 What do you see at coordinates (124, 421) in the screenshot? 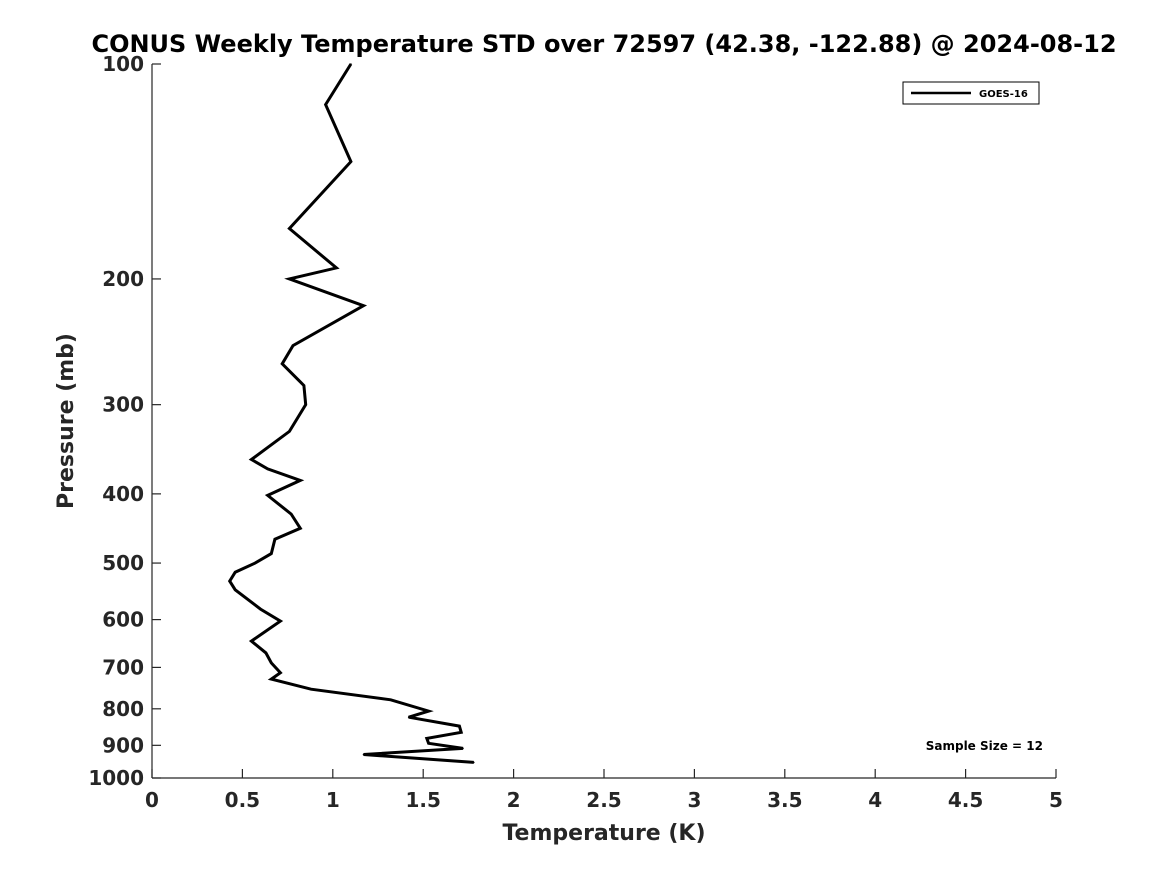
I see `y-ticks: 100 200 300 400 500 600 700 800 900 1000` at bounding box center [124, 421].